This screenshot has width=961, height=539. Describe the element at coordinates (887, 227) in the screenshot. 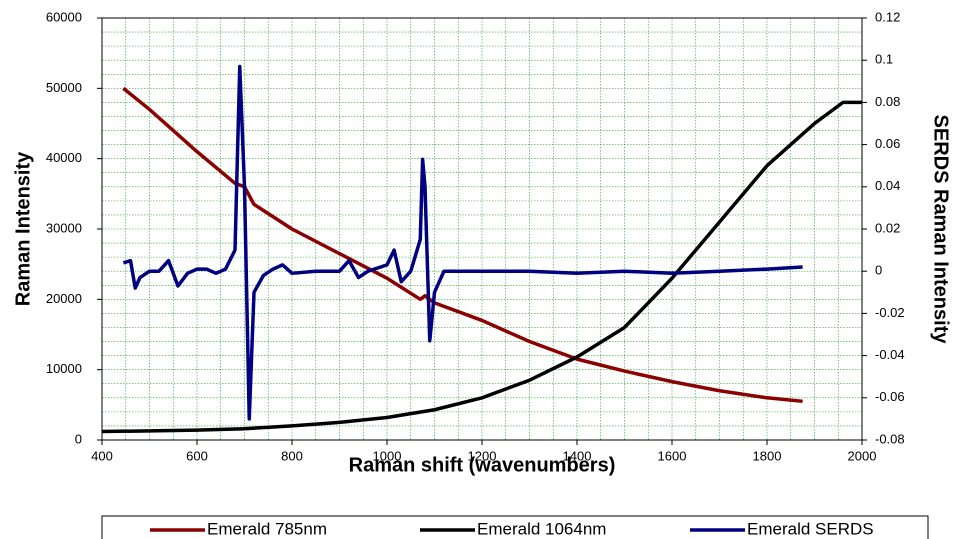

I see `y2-tick-label: 0.02` at that location.